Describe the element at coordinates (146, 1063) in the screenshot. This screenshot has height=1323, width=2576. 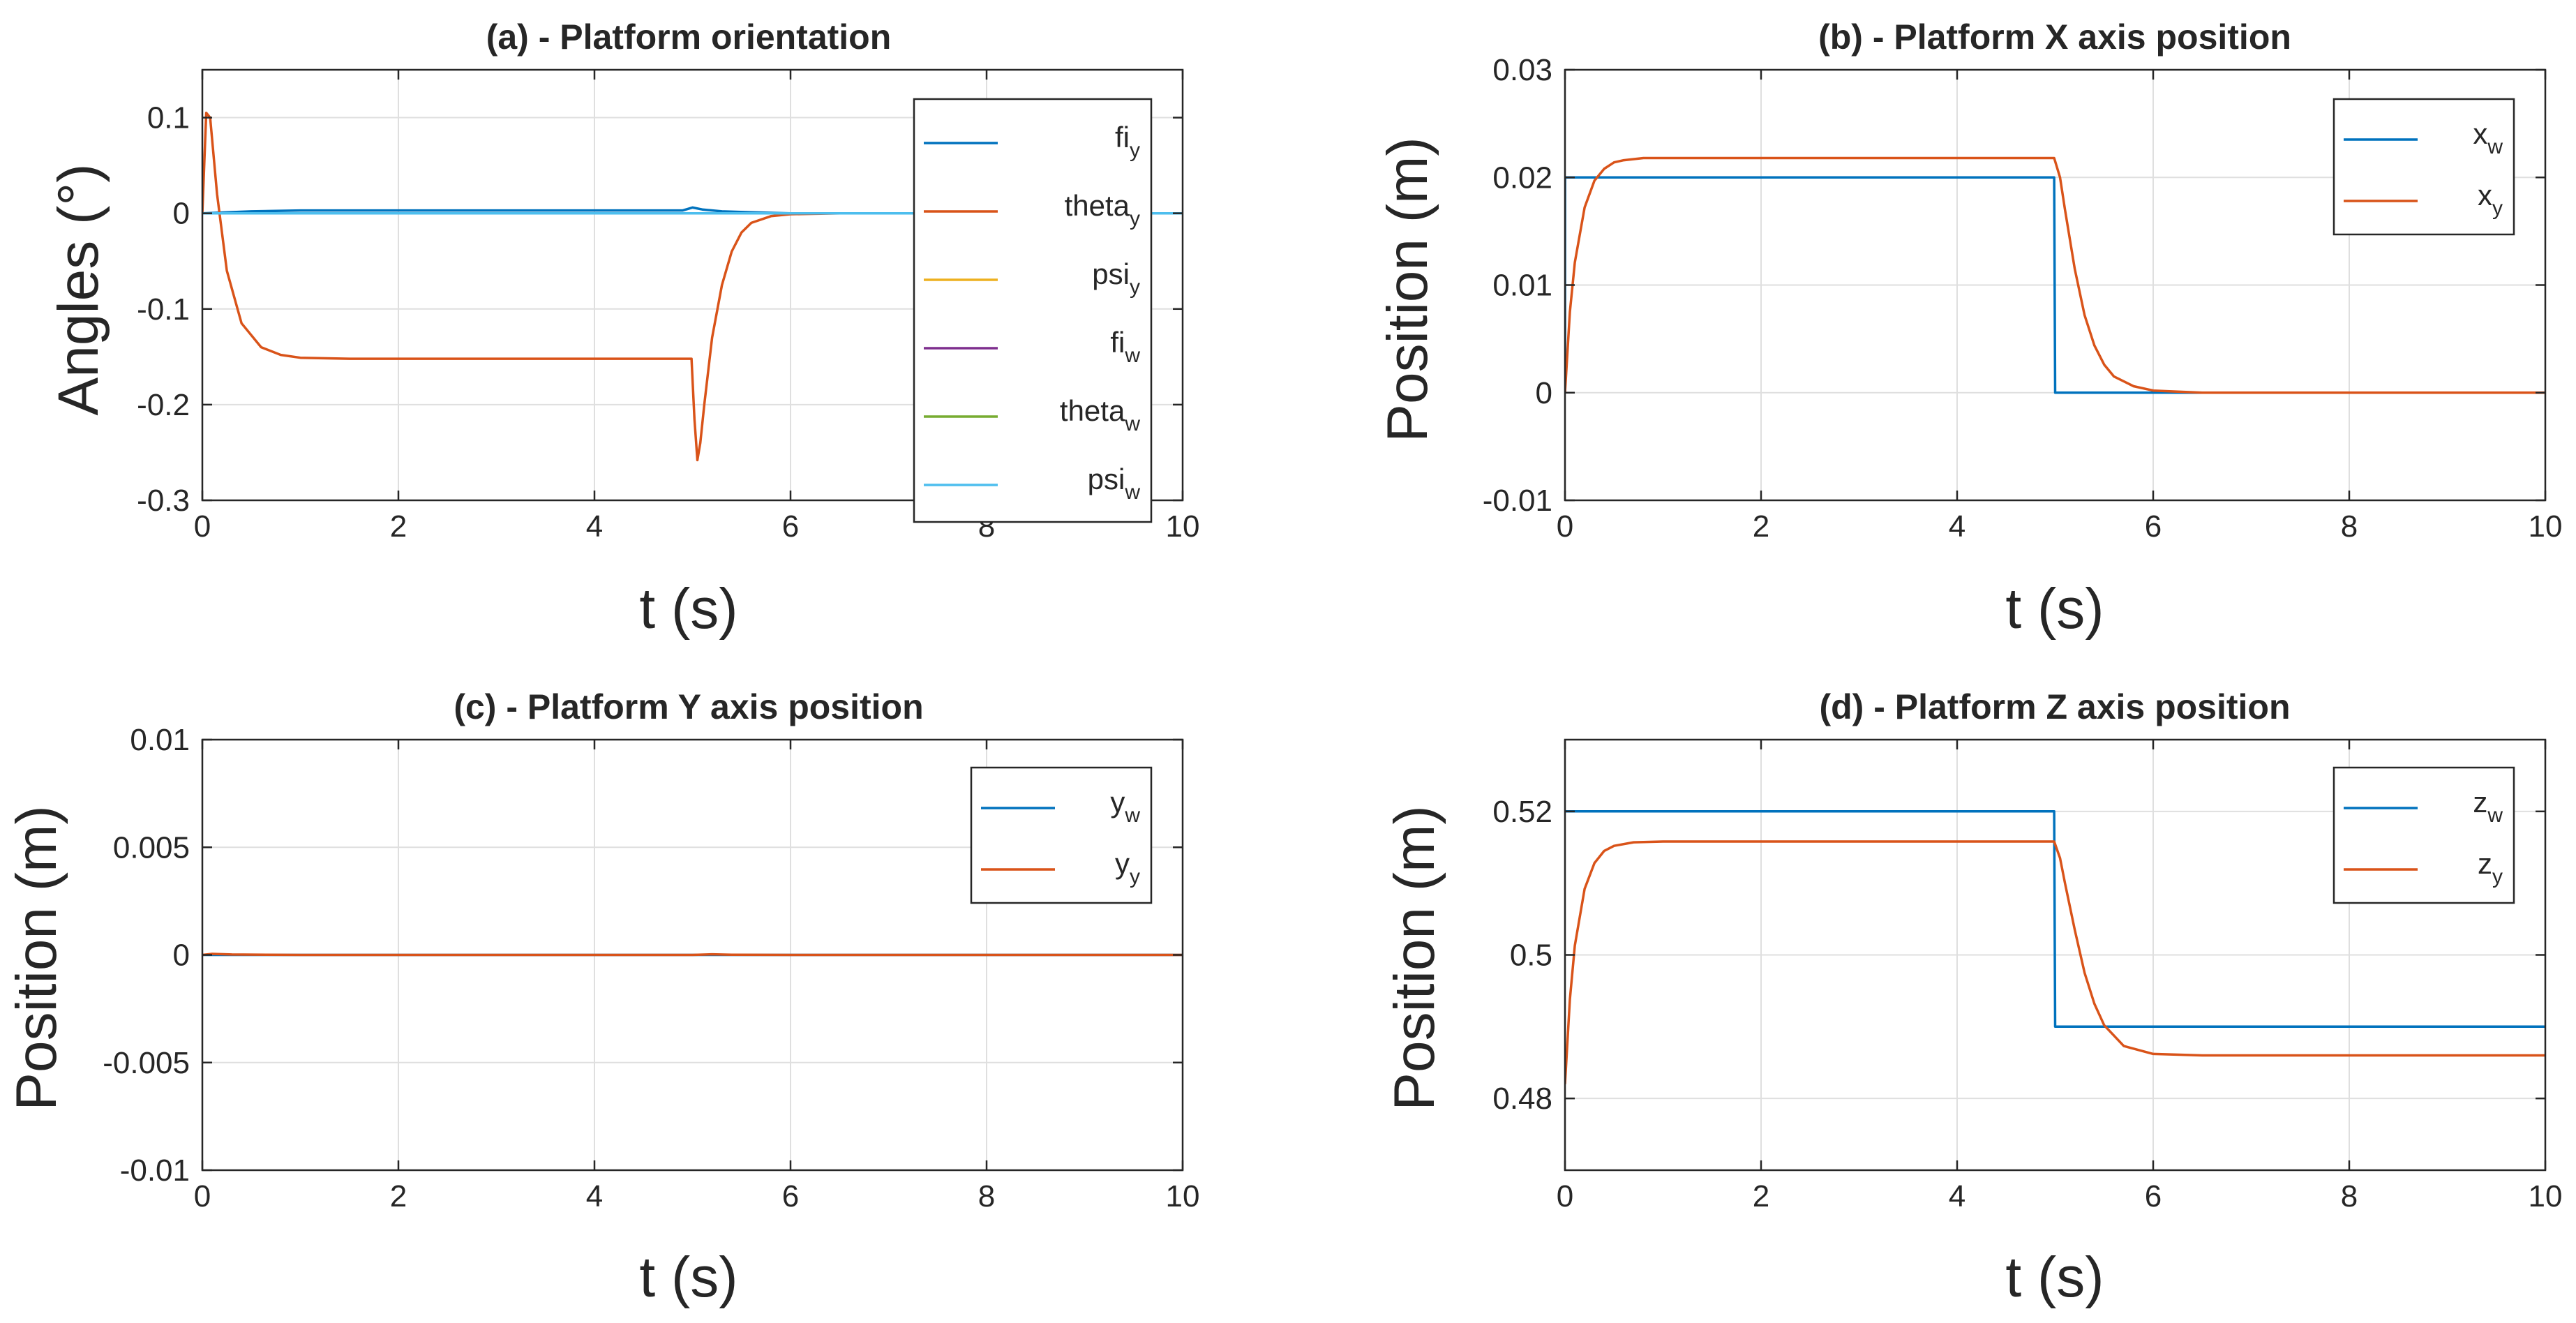
I see `panel-c-ytick-label-3: -0.005` at that location.